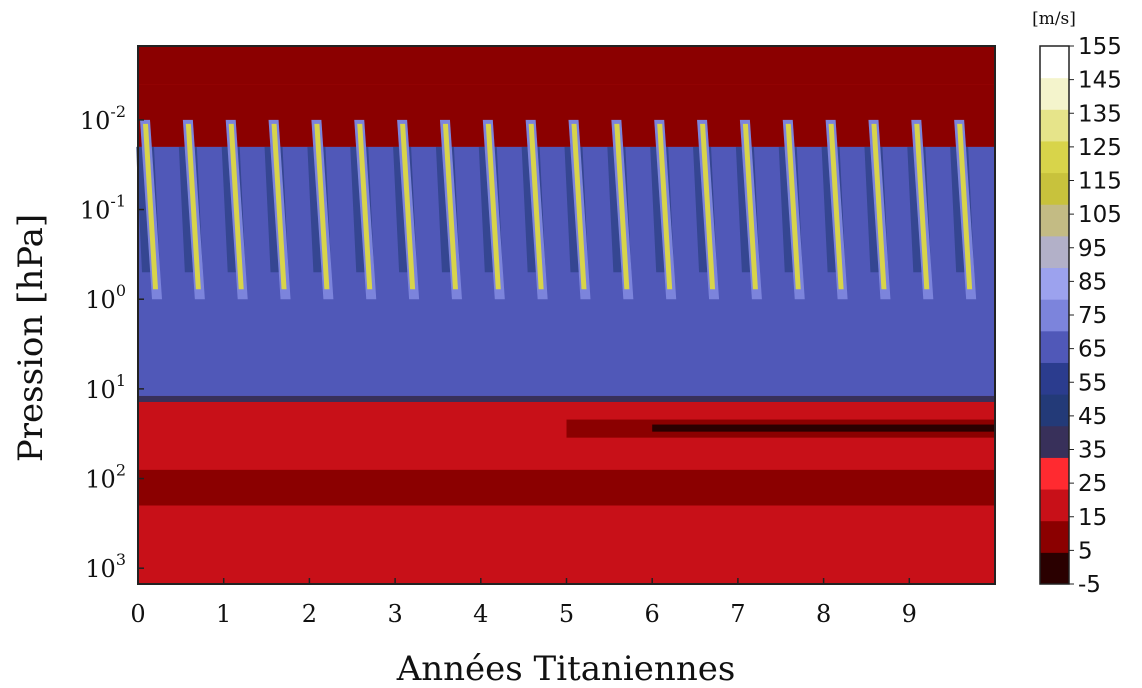 The width and height of the screenshot is (1142, 688). Describe the element at coordinates (1054, 19) in the screenshot. I see `colorbar-unit: [m/s]` at that location.